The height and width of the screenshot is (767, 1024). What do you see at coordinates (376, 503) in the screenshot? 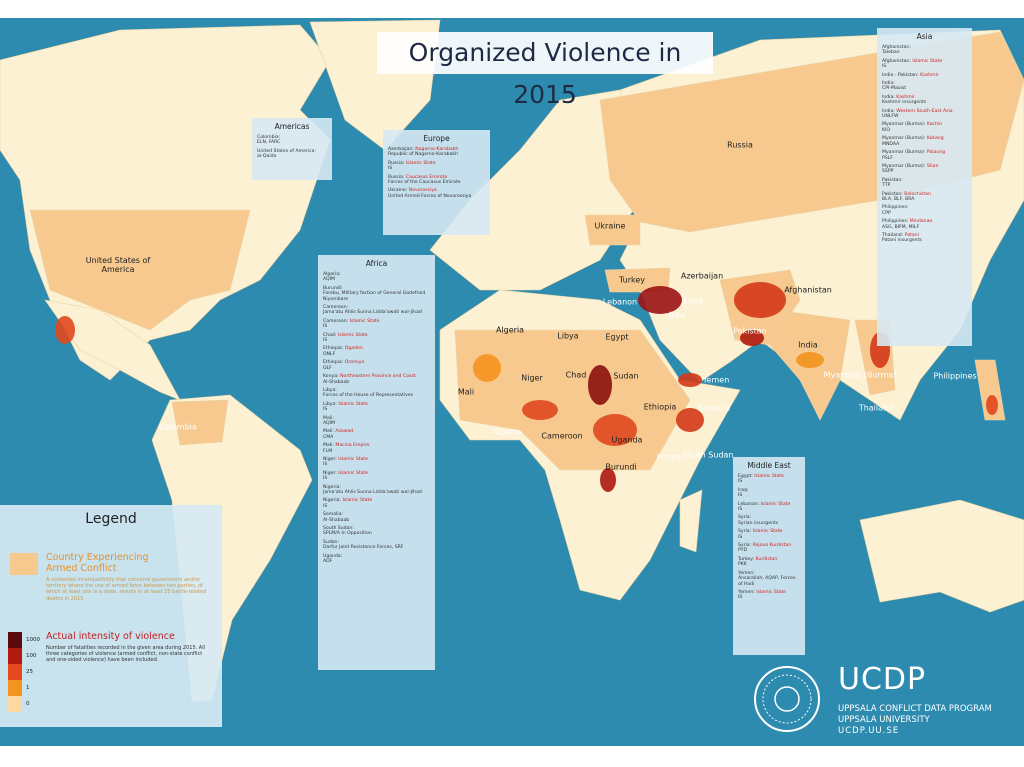
I see `conflict-entry: Nigeria: Islamic State IS` at bounding box center [376, 503].